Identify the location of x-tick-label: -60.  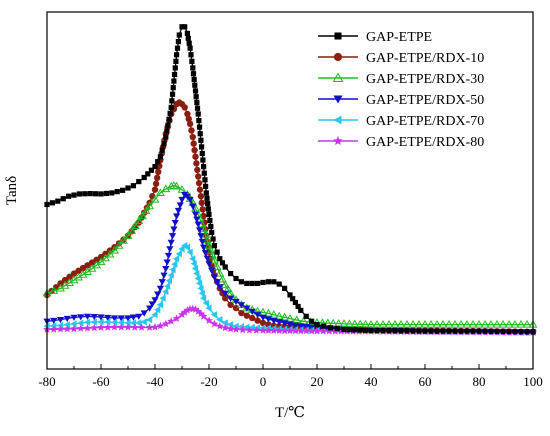
(100, 381).